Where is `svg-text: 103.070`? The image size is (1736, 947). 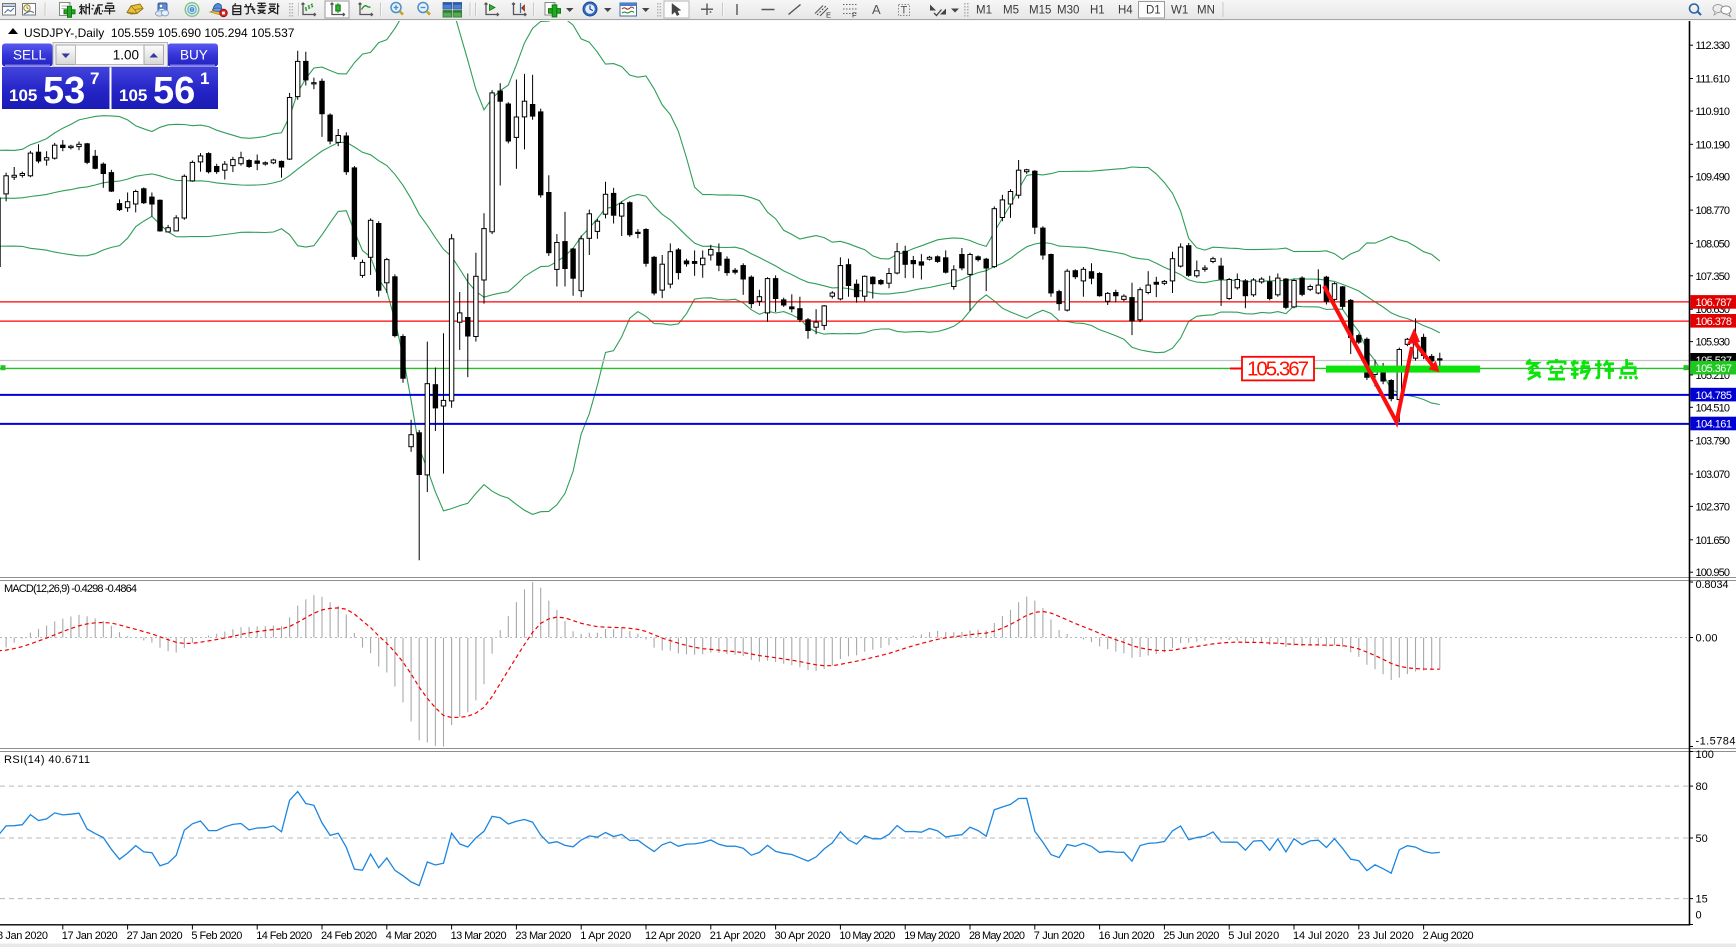 svg-text: 103.070 is located at coordinates (1713, 475).